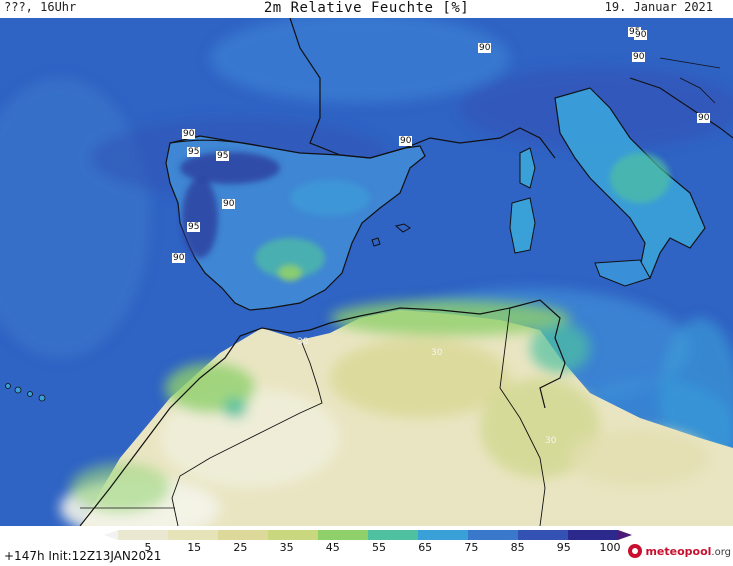 The height and width of the screenshot is (566, 733). Describe the element at coordinates (240, 547) in the screenshot. I see `colorbar-tick-label: 25` at that location.